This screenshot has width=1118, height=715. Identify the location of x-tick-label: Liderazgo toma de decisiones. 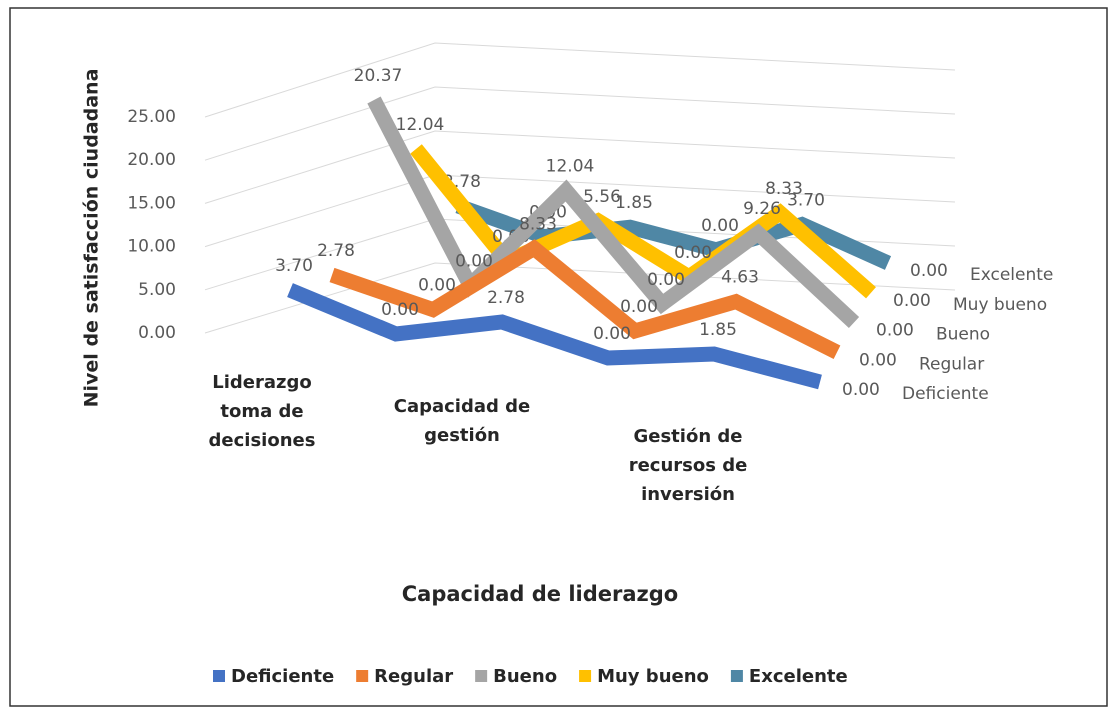
(262, 411).